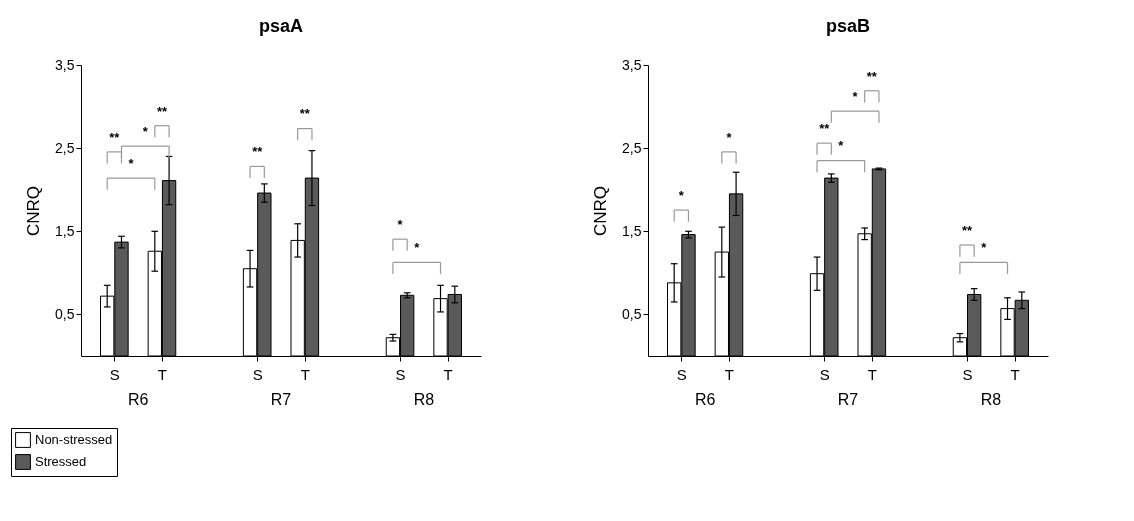  Describe the element at coordinates (848, 26) in the screenshot. I see `chart-title: psaB` at that location.